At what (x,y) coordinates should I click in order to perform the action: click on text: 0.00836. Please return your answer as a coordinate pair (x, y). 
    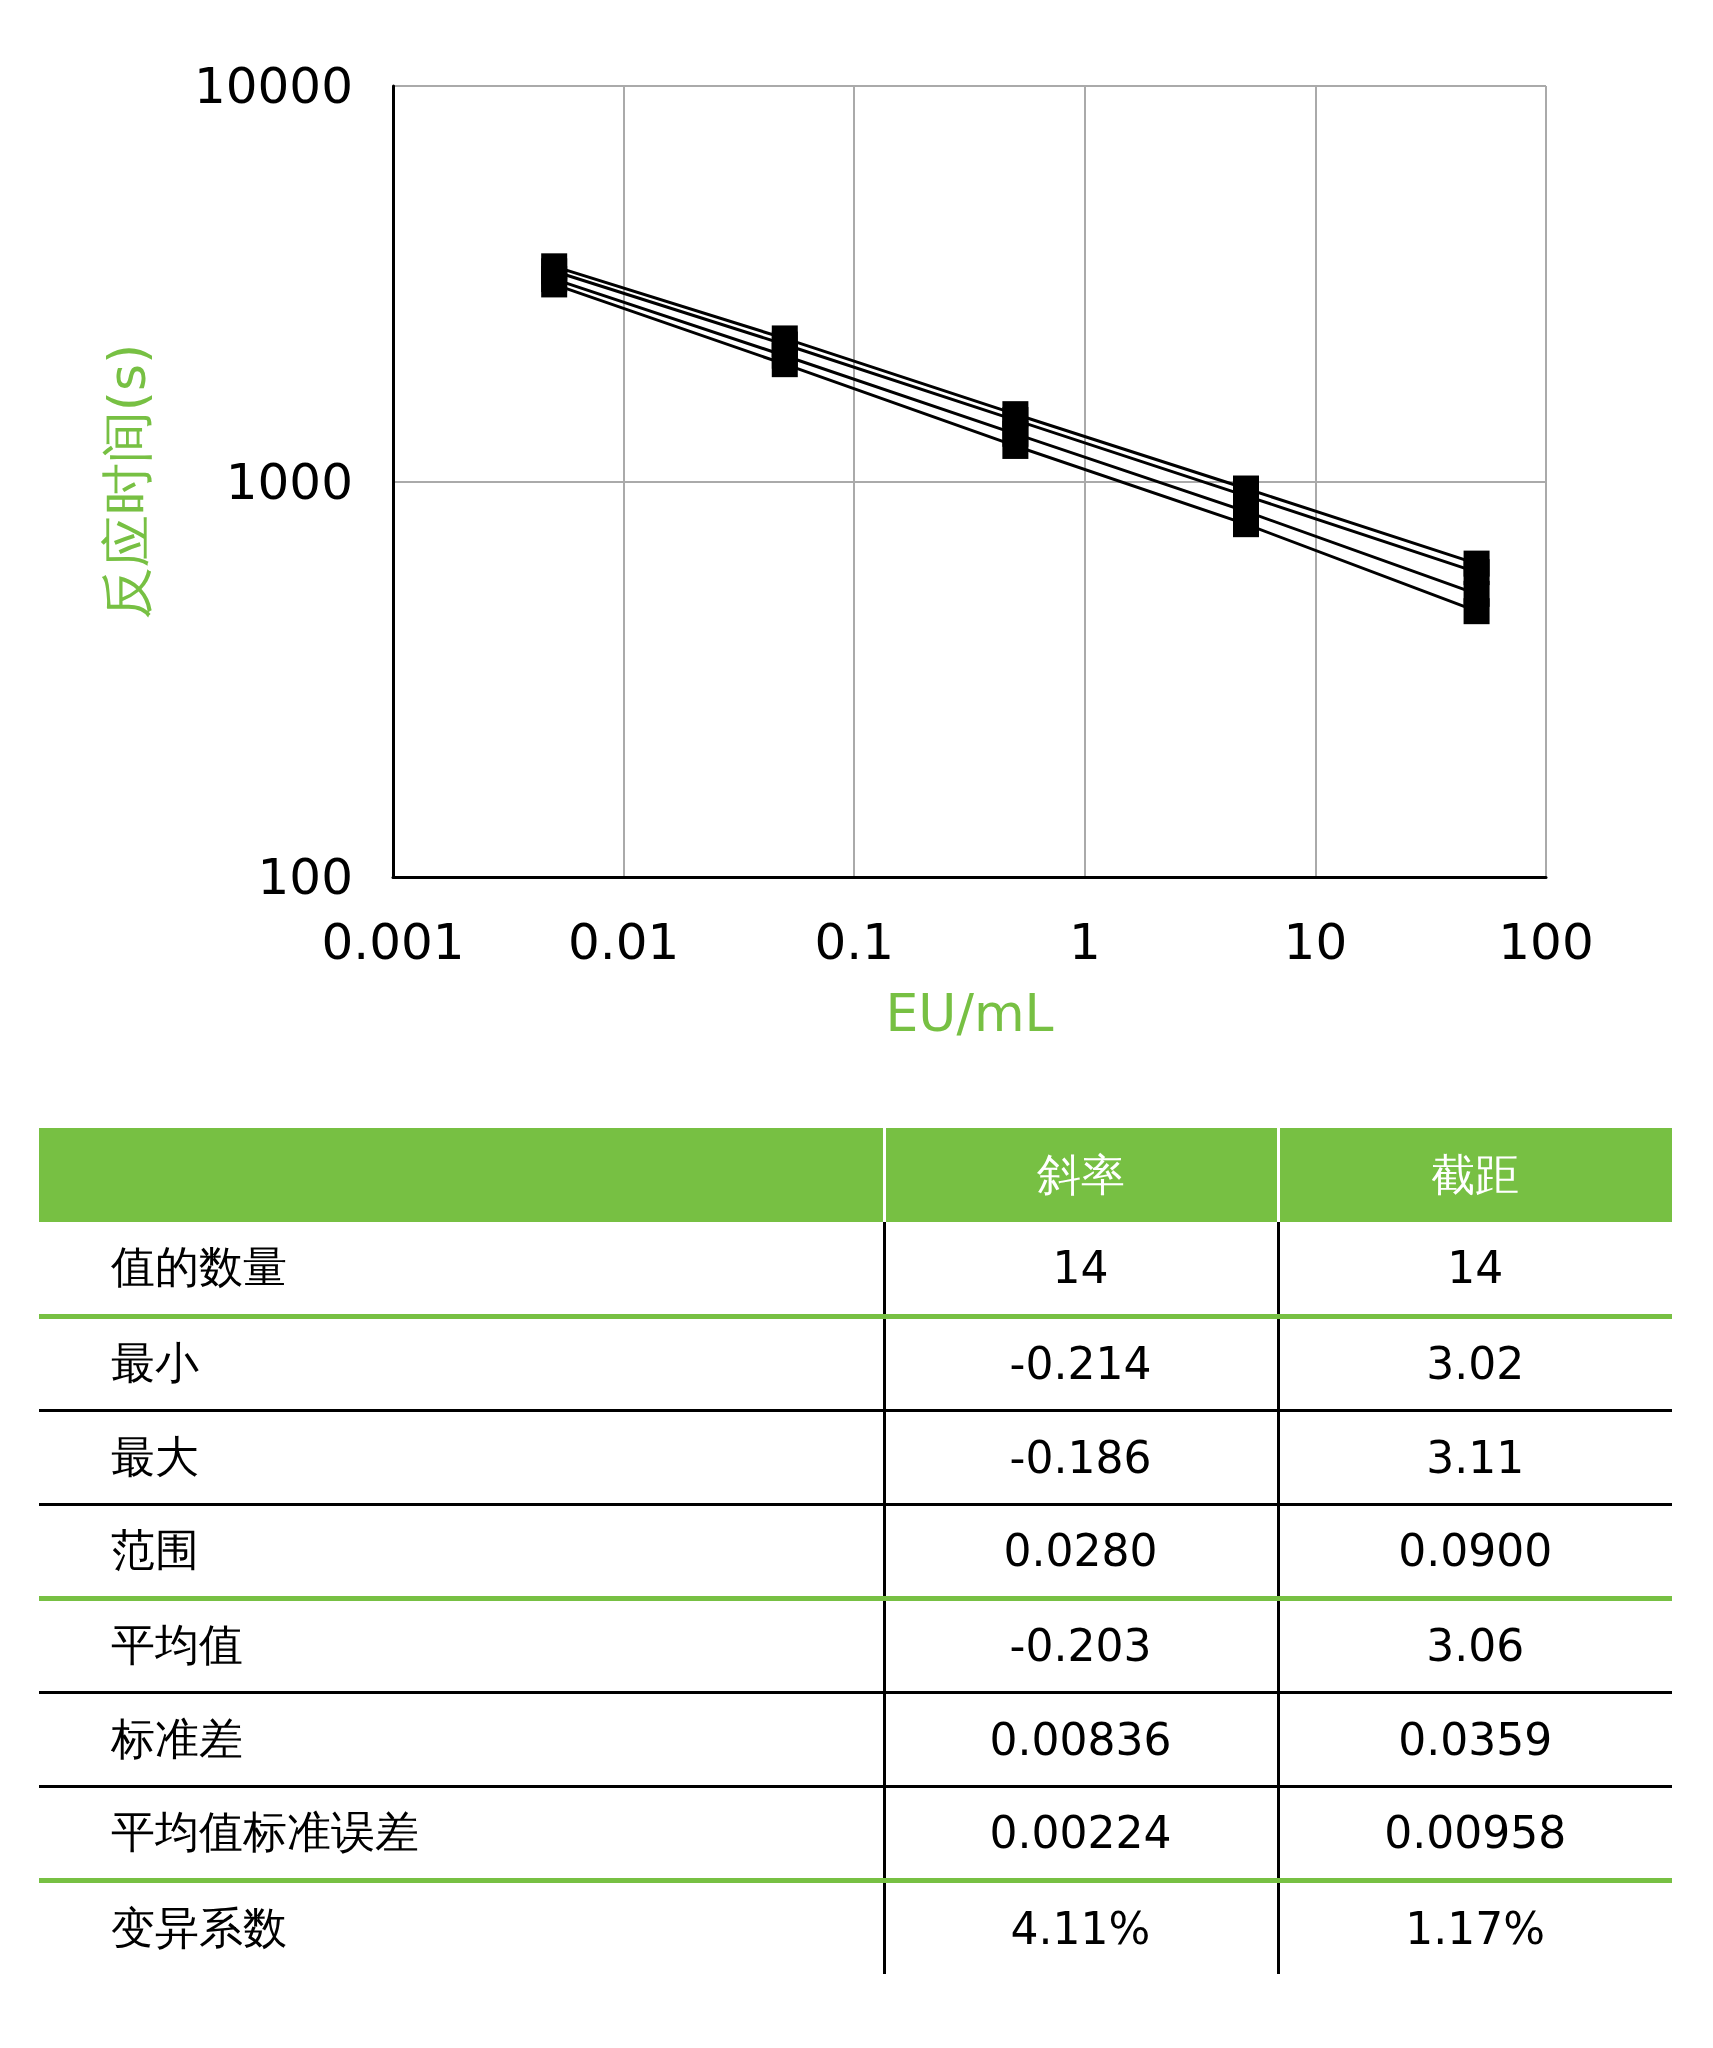
    Looking at the image, I should click on (1081, 1739).